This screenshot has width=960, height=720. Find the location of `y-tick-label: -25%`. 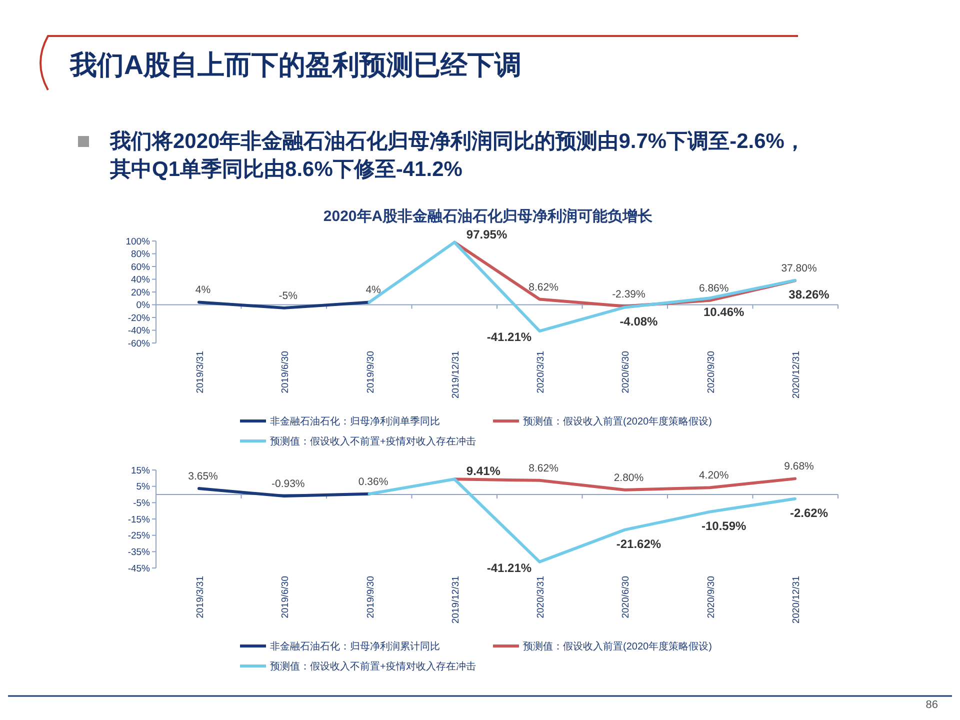

y-tick-label: -25% is located at coordinates (139, 536).